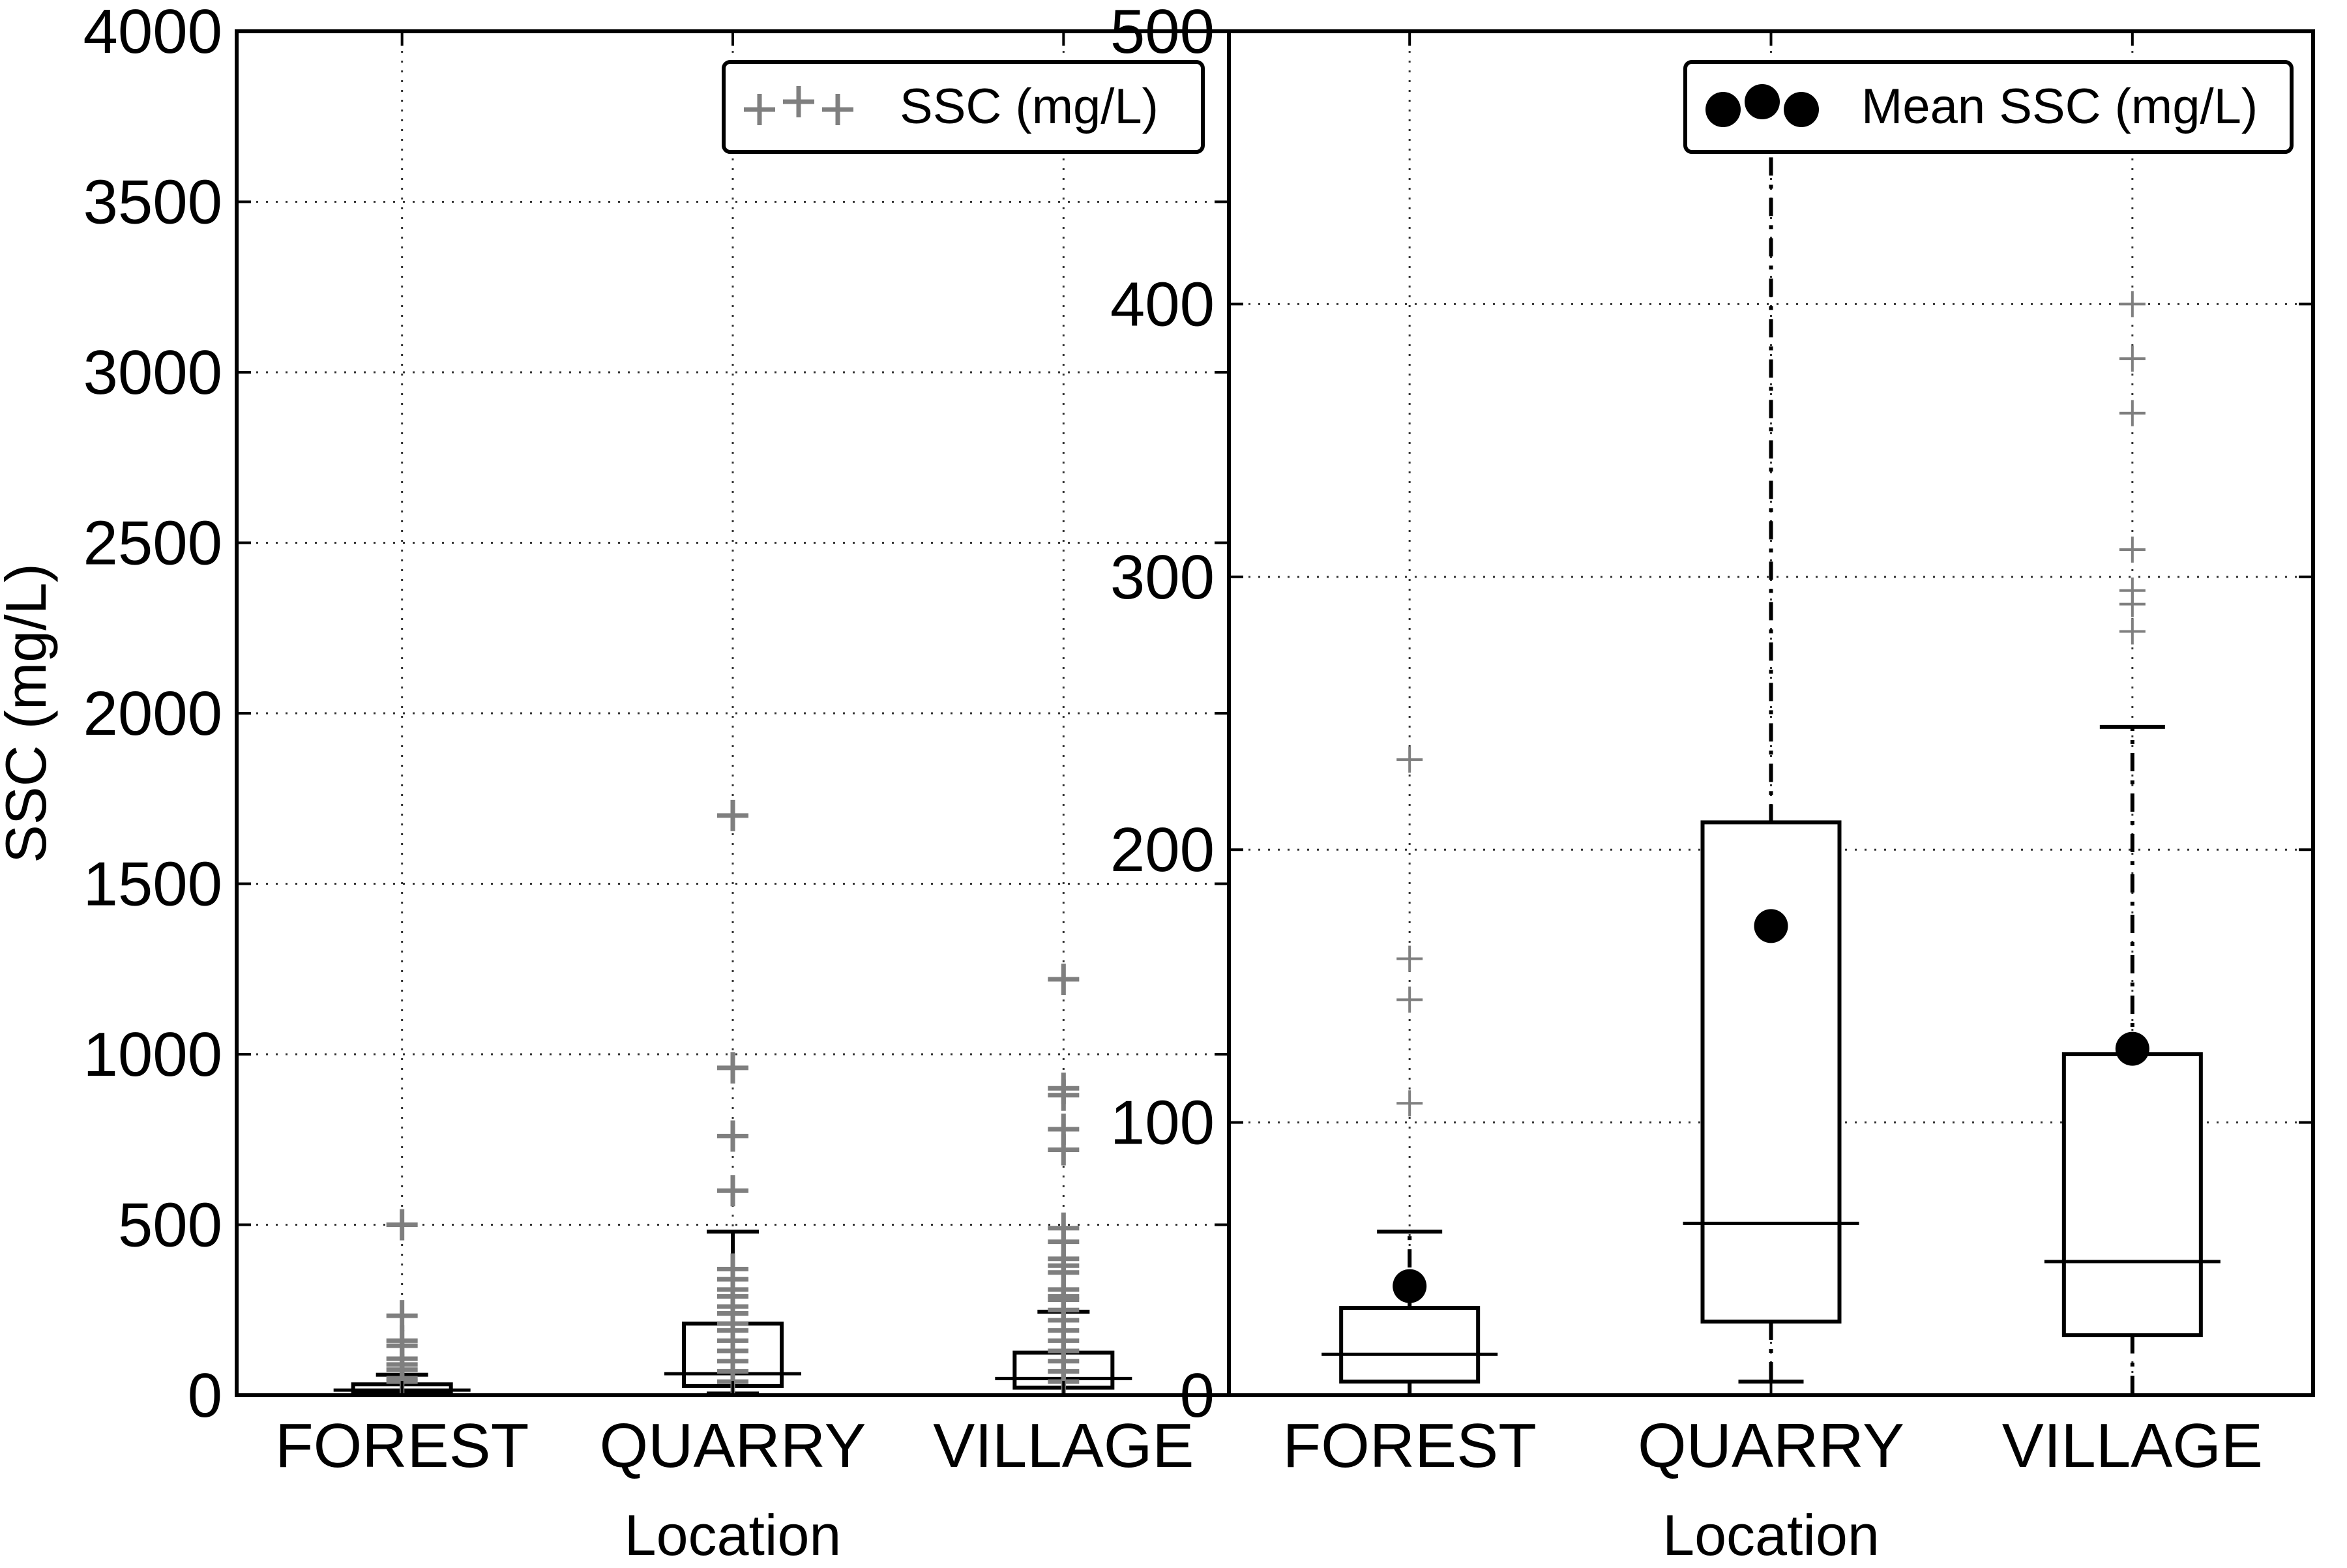 Image resolution: width=2347 pixels, height=1568 pixels. What do you see at coordinates (1197, 1395) in the screenshot?
I see `right-y-tick-label: 0` at bounding box center [1197, 1395].